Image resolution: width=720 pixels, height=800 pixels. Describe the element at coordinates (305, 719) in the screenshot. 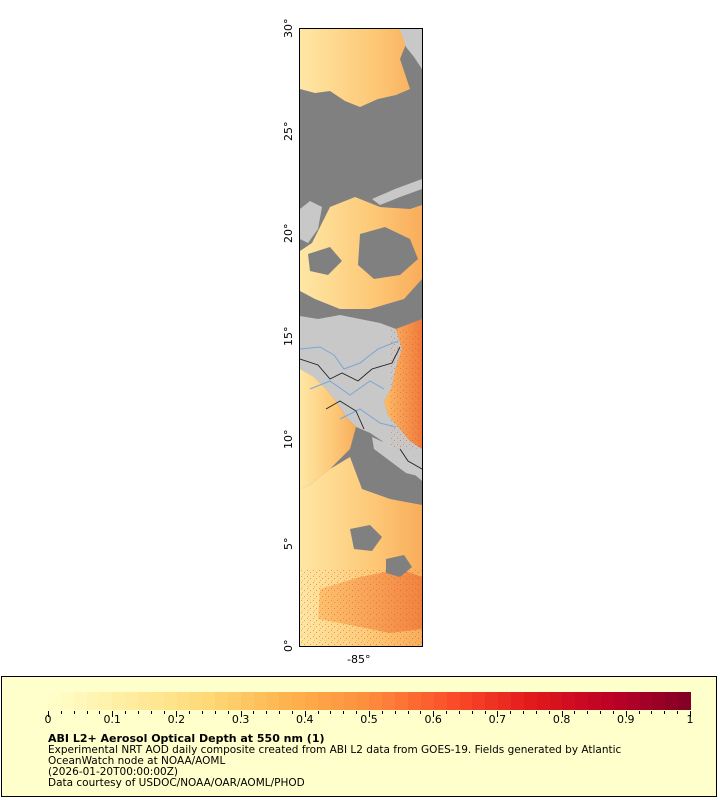

I see `colorbar-tick-label: 0.4` at that location.